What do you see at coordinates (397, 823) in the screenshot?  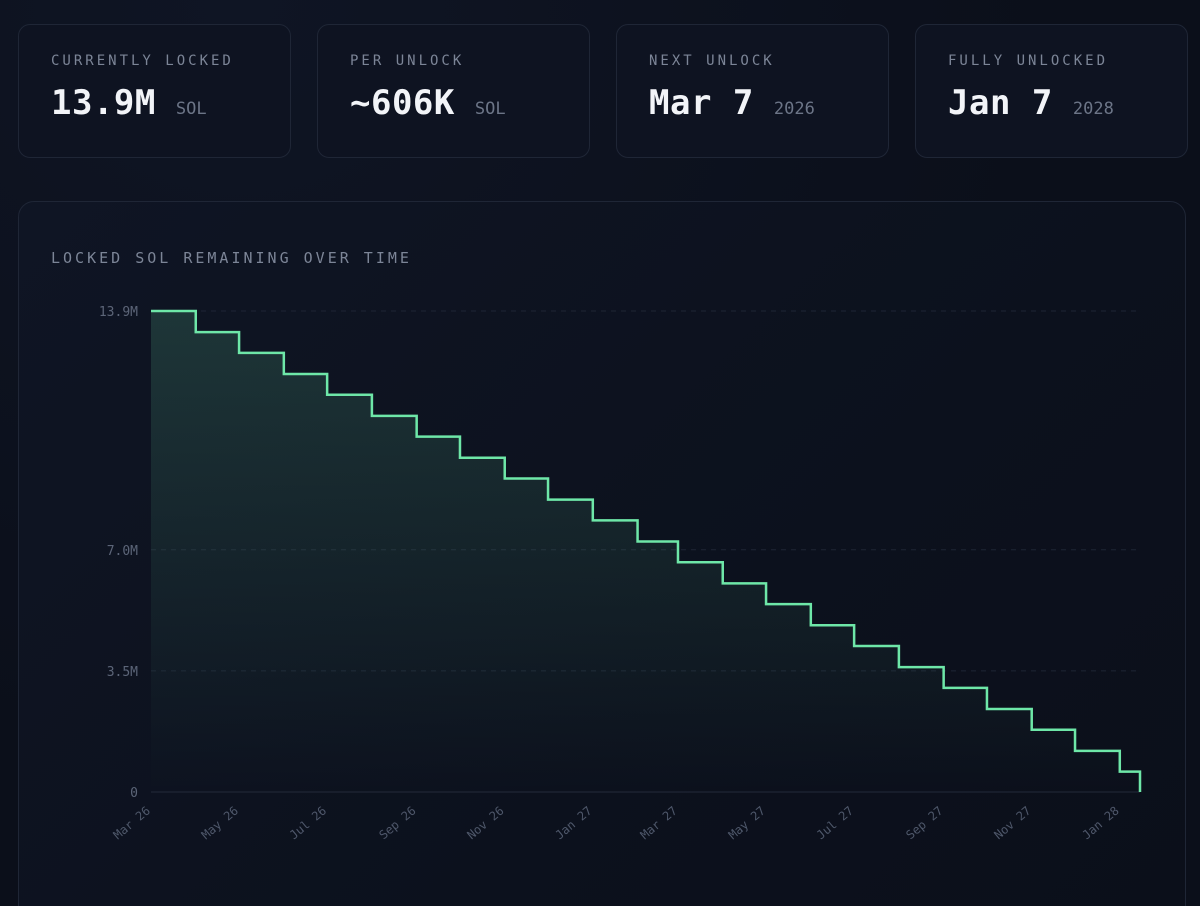 I see `x-tick-label: Sep 26` at bounding box center [397, 823].